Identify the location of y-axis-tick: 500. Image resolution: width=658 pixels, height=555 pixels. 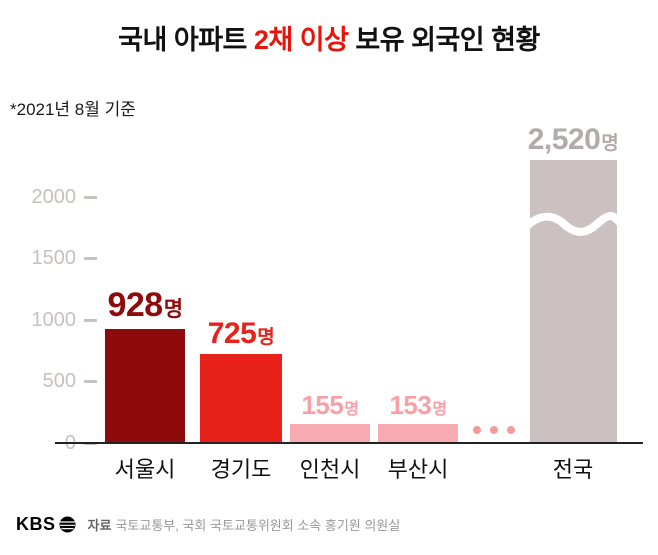
(48, 382).